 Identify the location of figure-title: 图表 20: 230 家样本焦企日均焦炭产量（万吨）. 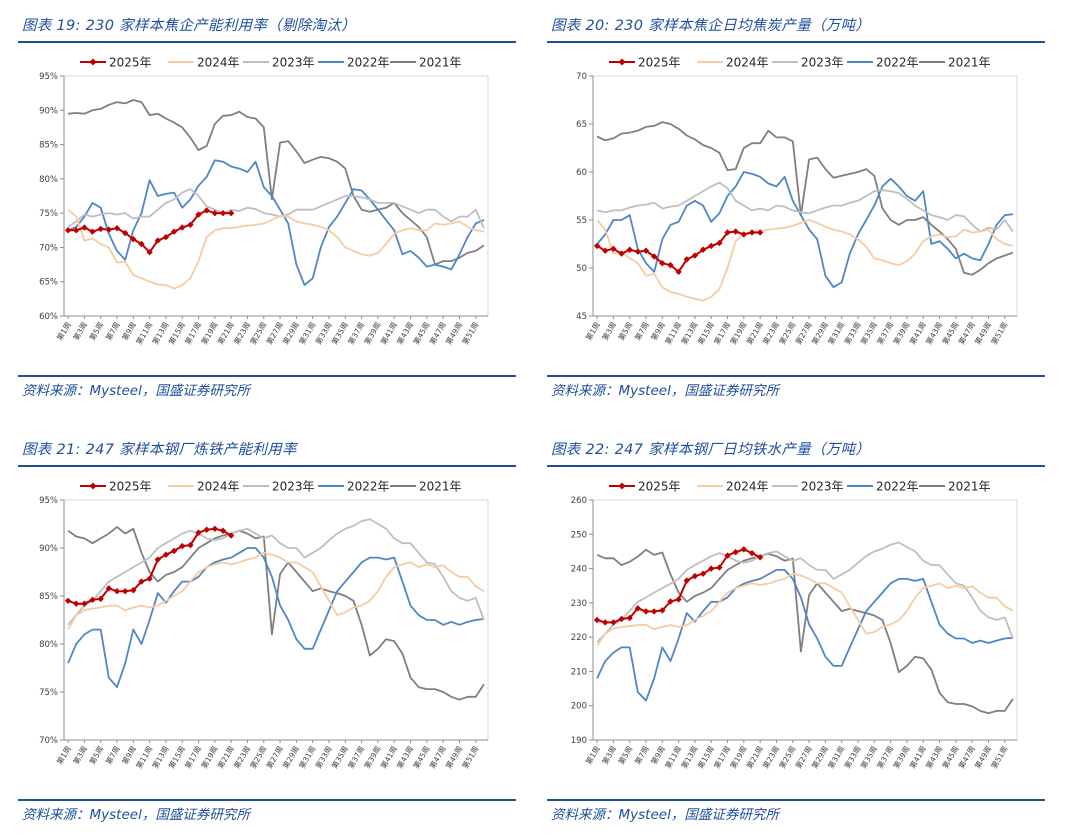
(711, 26).